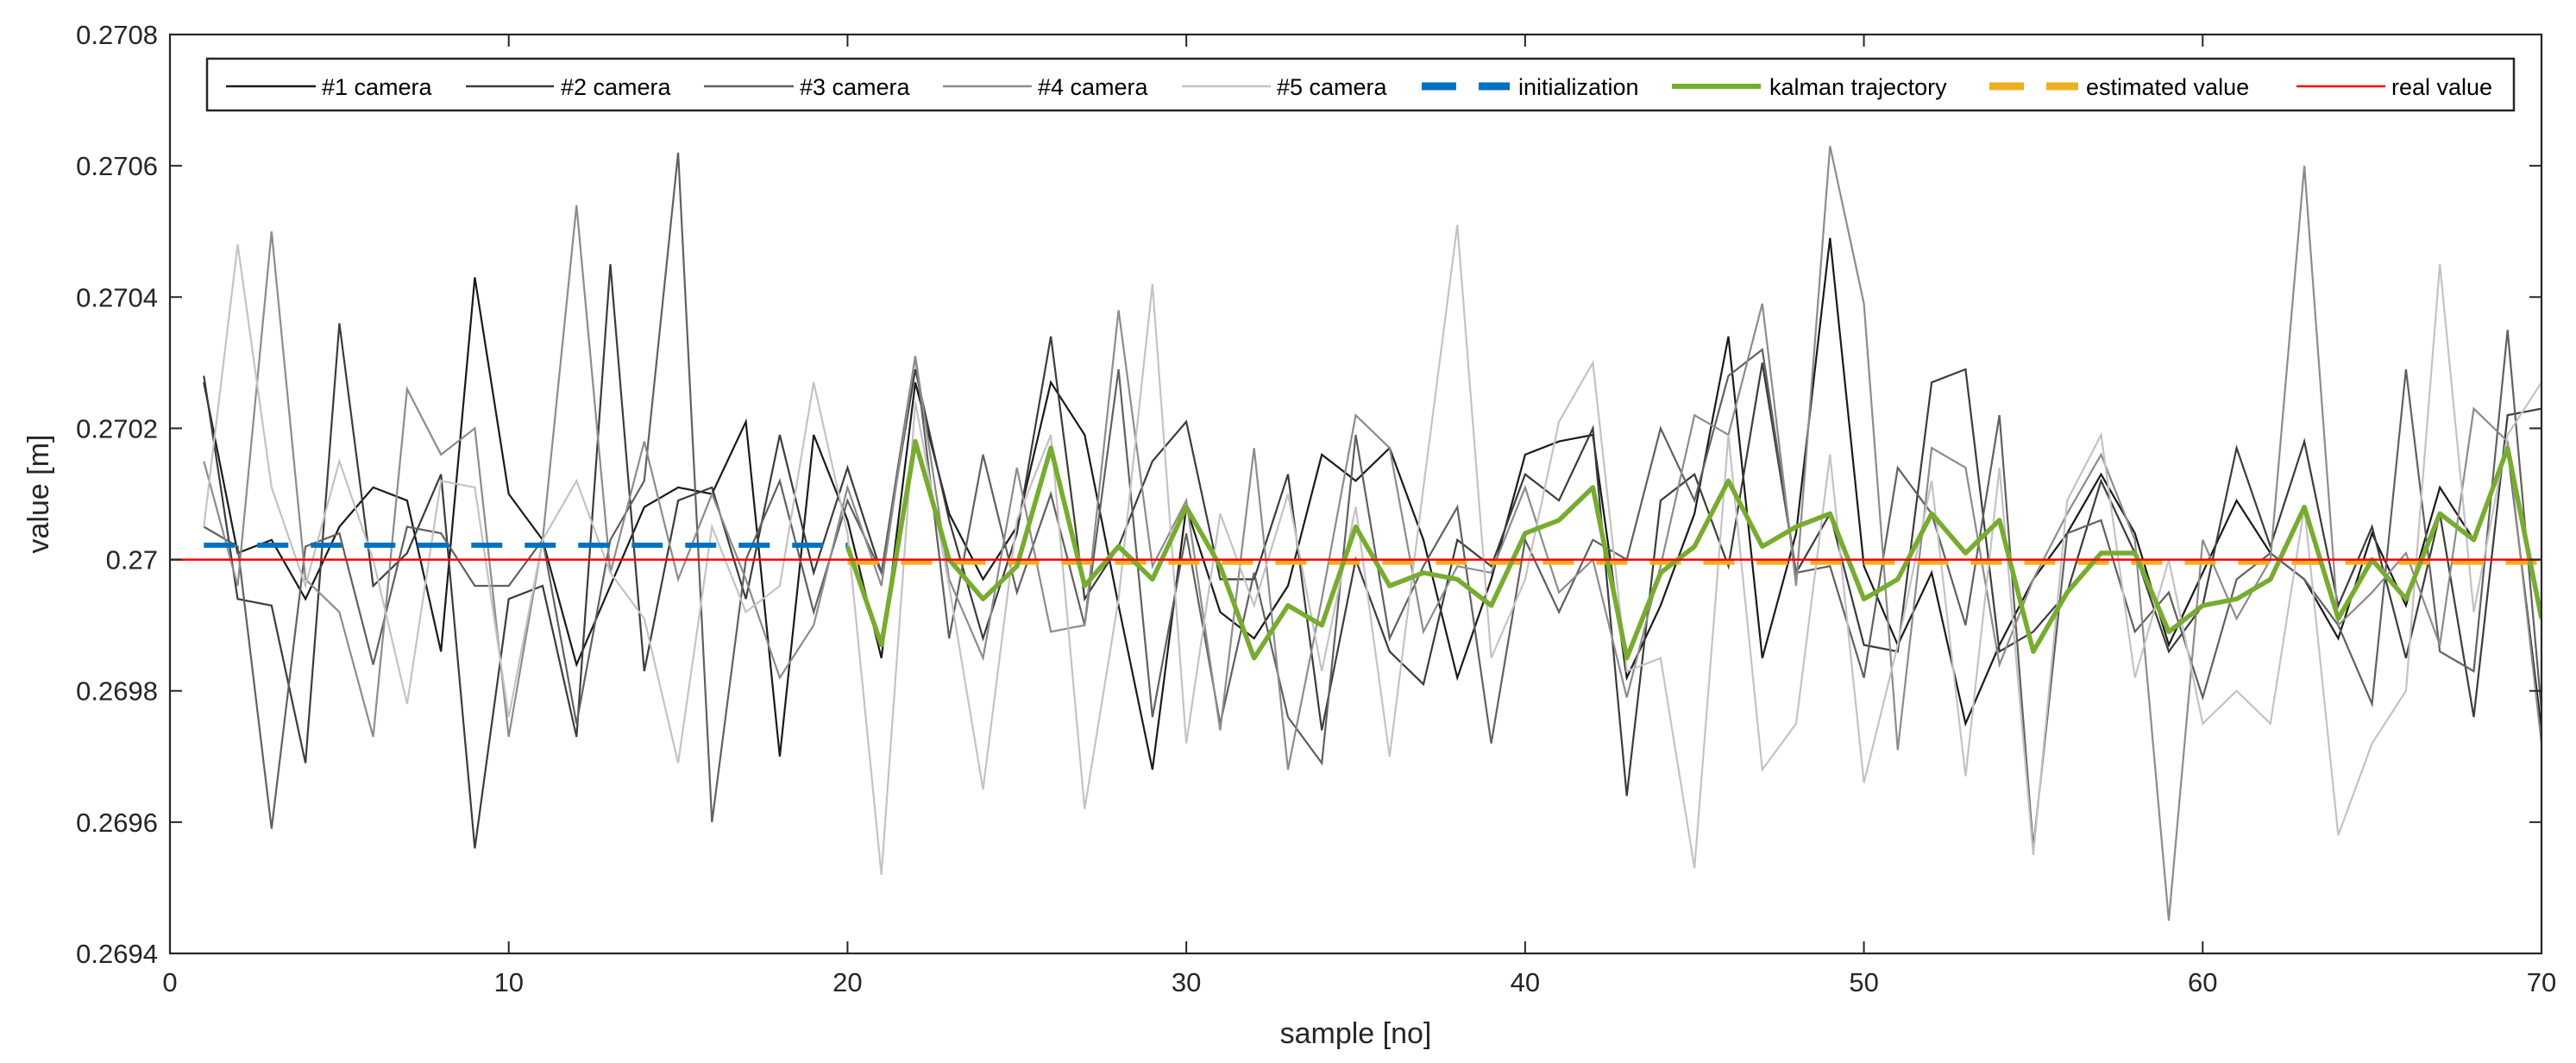 The width and height of the screenshot is (2576, 1063). I want to click on legend-label-3-camera: #3 camera, so click(855, 87).